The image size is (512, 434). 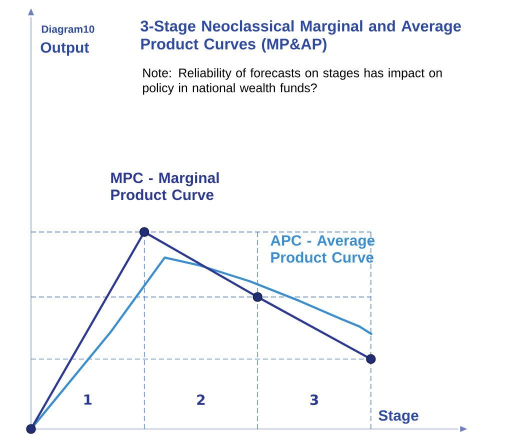 I want to click on text: Output, so click(x=64, y=49).